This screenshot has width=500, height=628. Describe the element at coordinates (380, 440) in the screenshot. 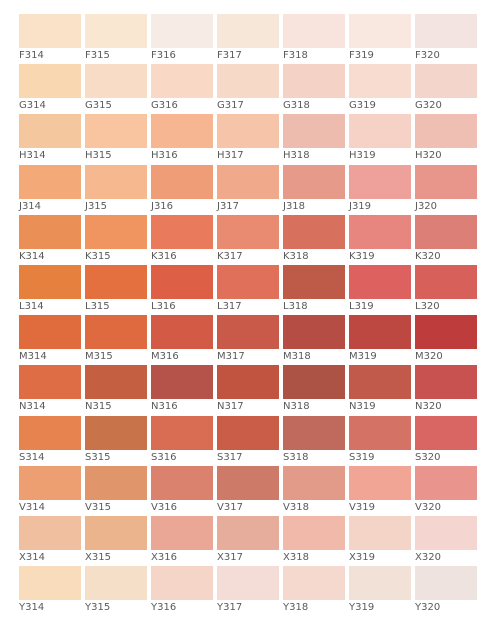

I see `swatch-s319: S319` at that location.